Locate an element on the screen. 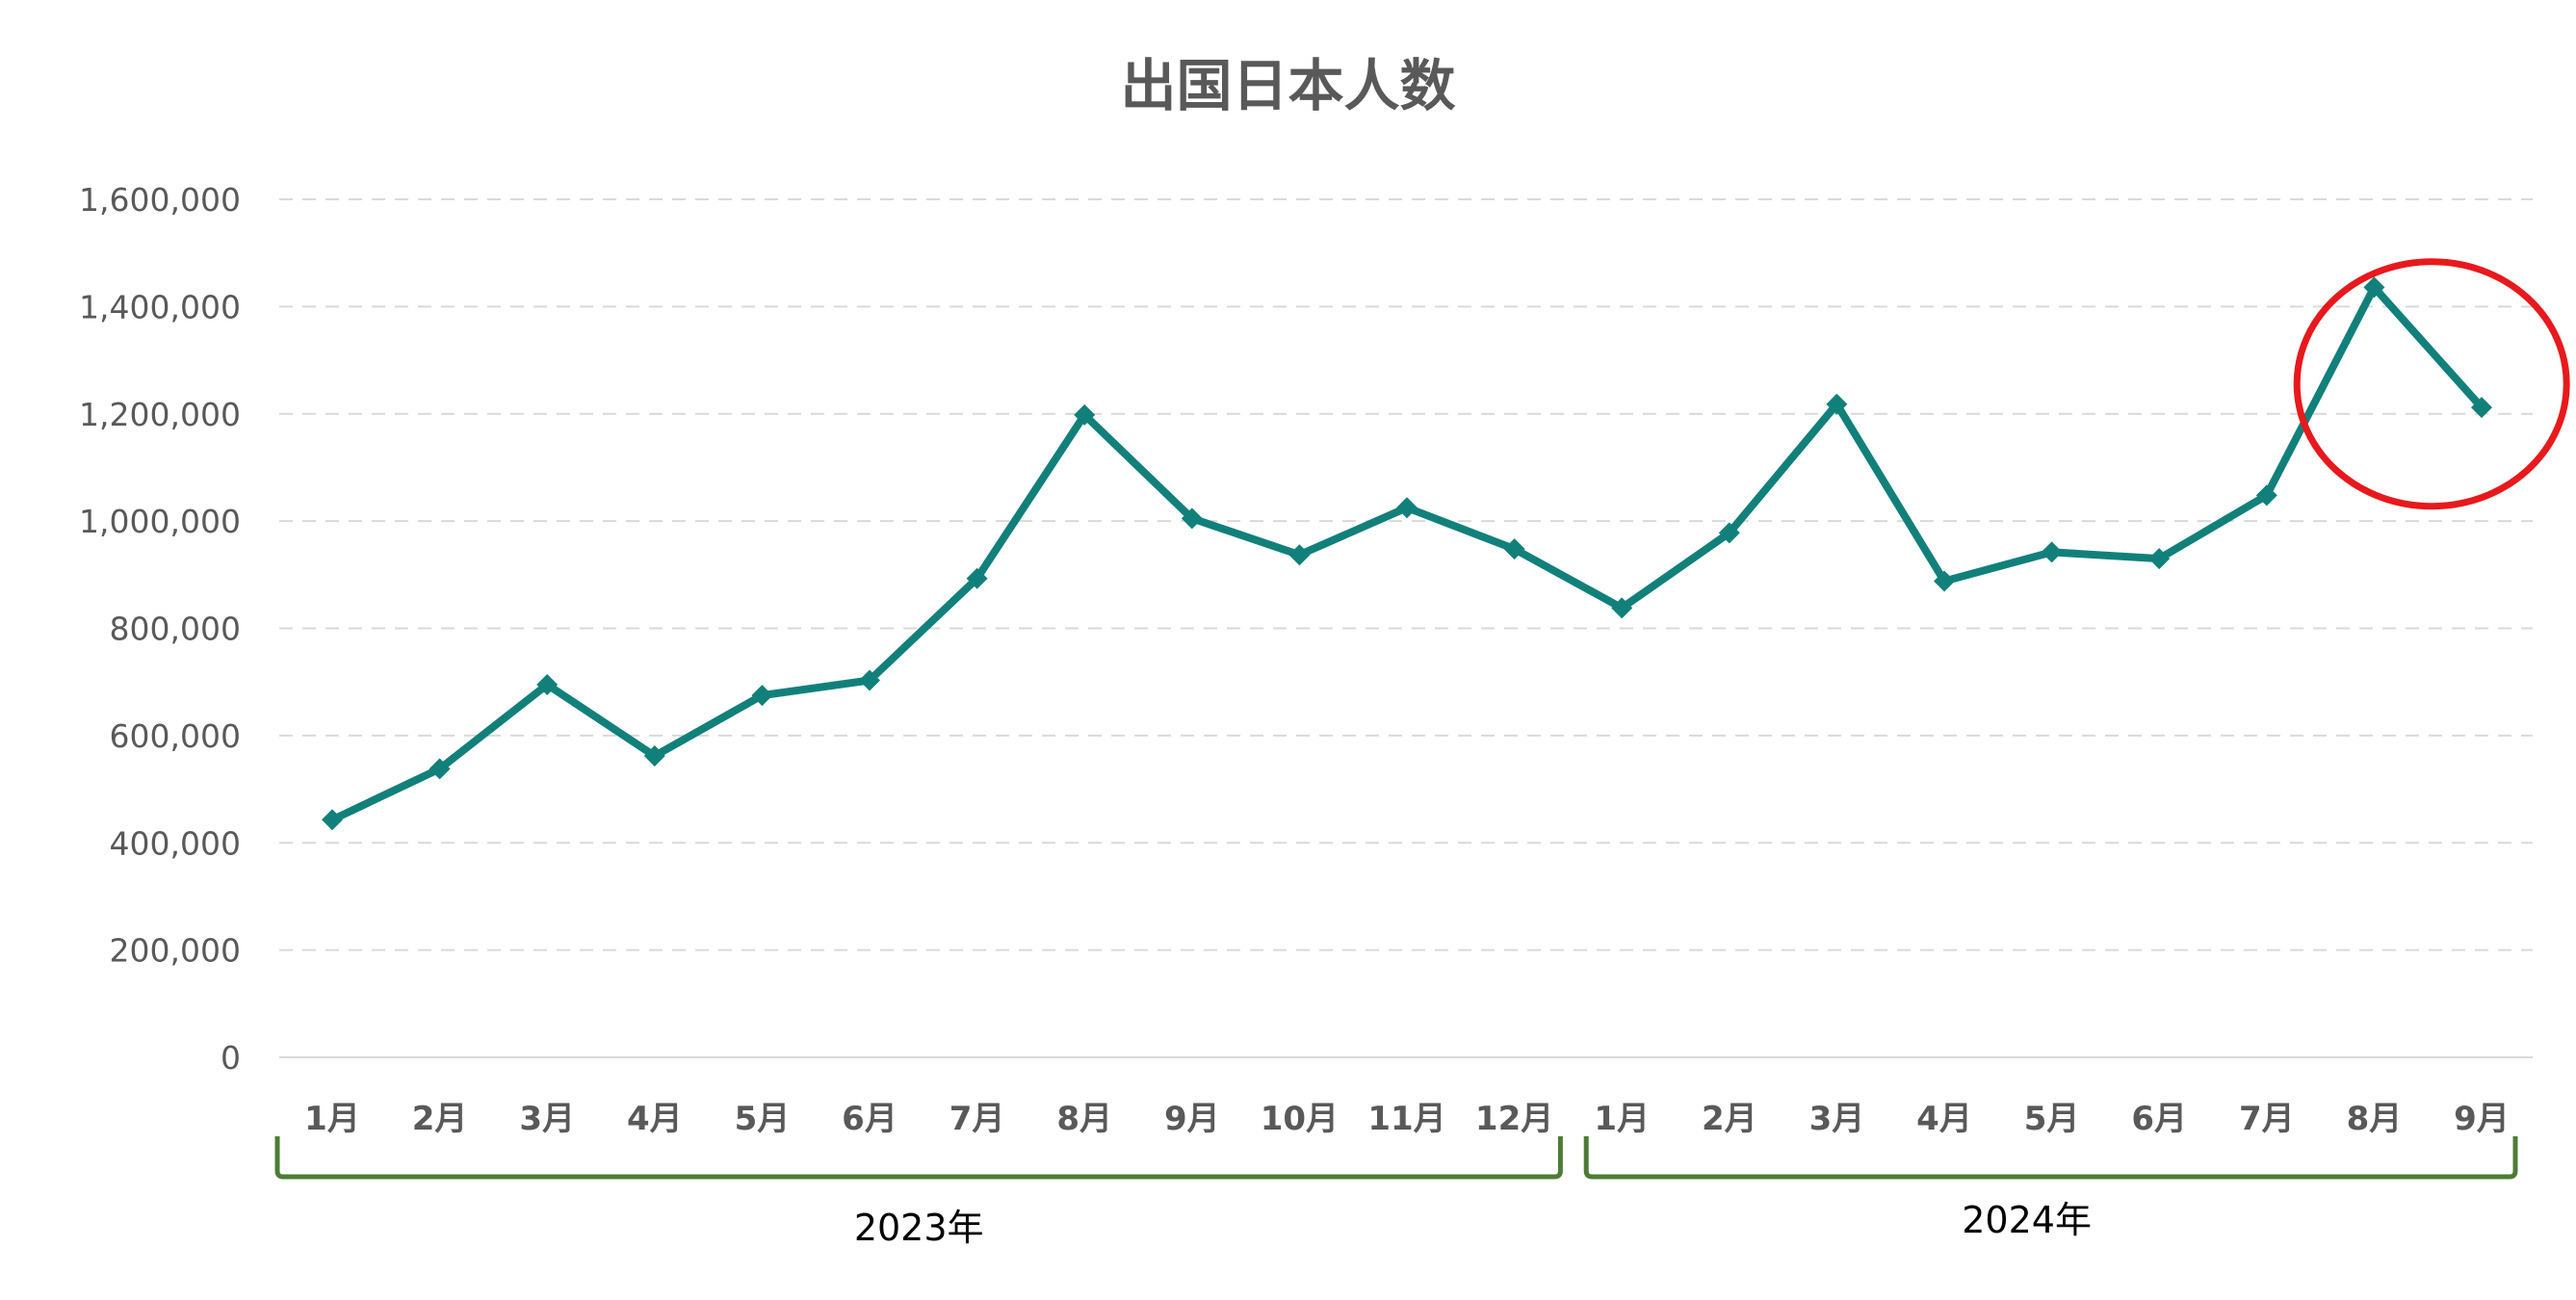 This screenshot has width=2576, height=1300. highlight-circle is located at coordinates (2431, 384).